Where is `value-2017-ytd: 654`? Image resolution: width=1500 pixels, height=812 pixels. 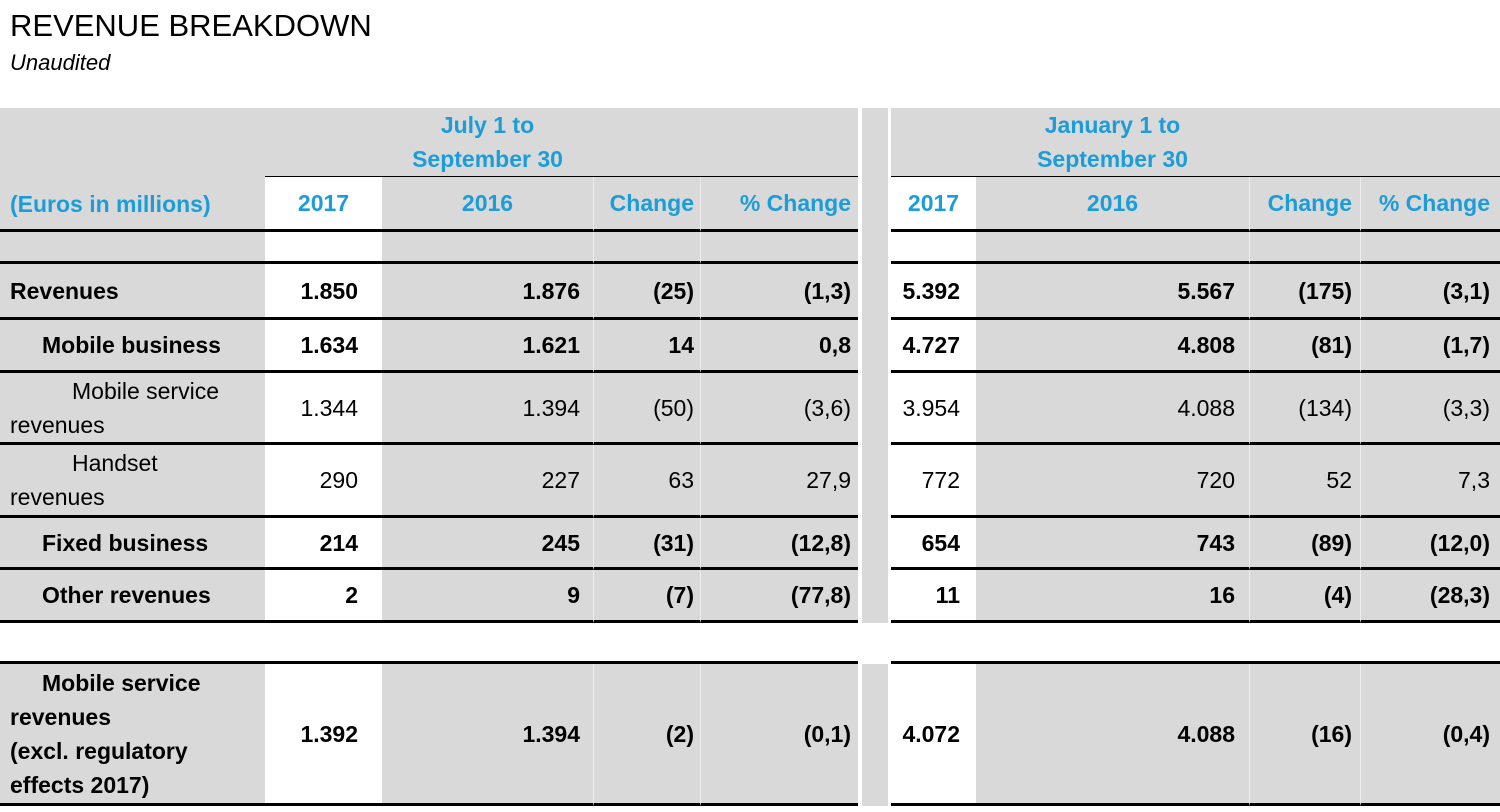 value-2017-ytd: 654 is located at coordinates (933, 544).